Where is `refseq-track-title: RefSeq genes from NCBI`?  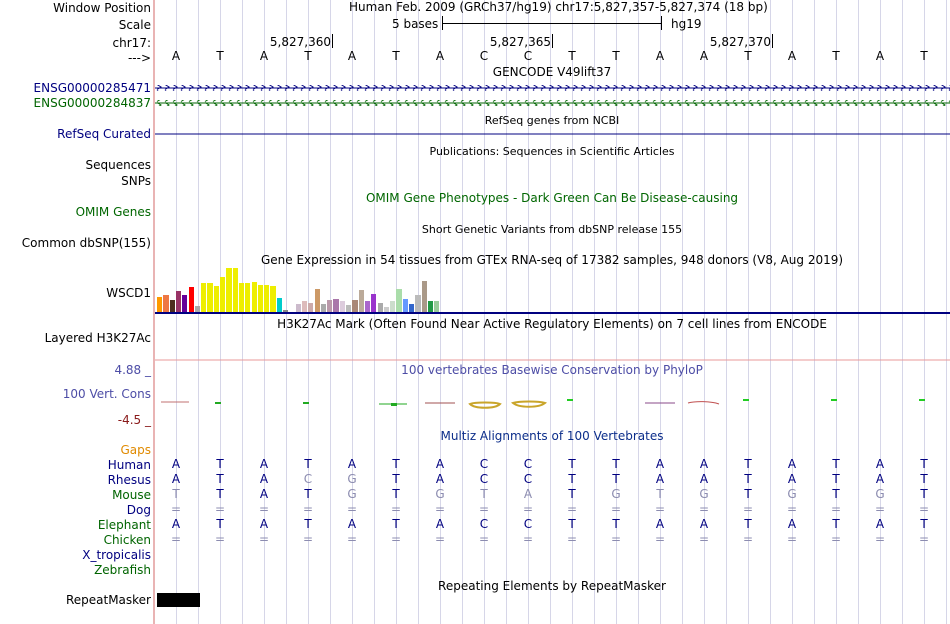 refseq-track-title: RefSeq genes from NCBI is located at coordinates (552, 120).